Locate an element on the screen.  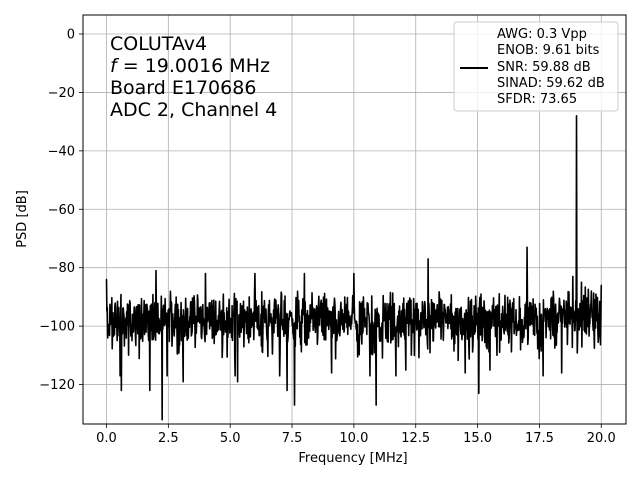
y-tick-label: 0 is located at coordinates (71, 34).